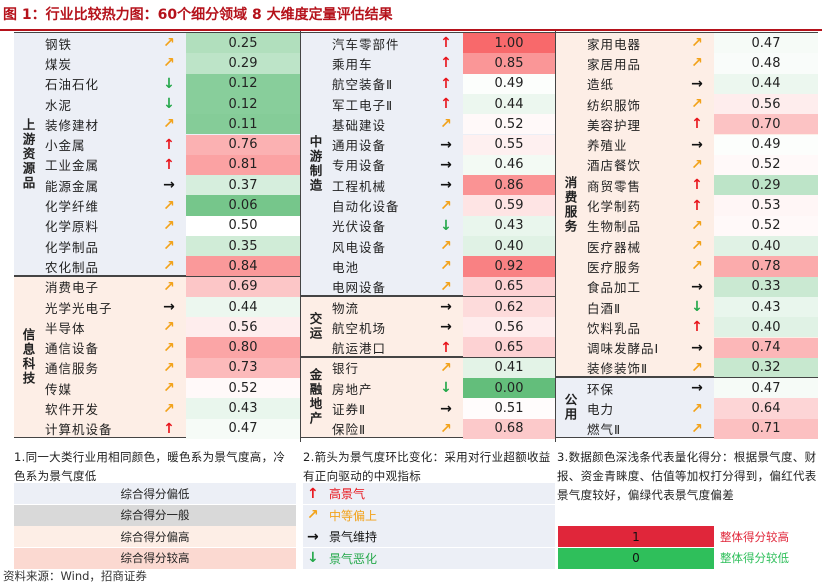 This screenshot has height=586, width=822. I want to click on heatmap-row: 航空装备Ⅱ ↑ 0.49, so click(428, 83).